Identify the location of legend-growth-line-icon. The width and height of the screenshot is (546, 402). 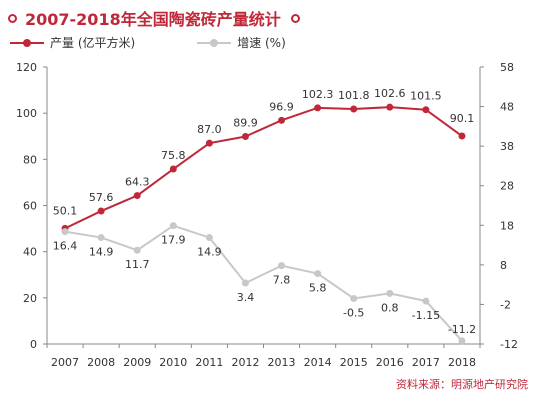
(214, 42).